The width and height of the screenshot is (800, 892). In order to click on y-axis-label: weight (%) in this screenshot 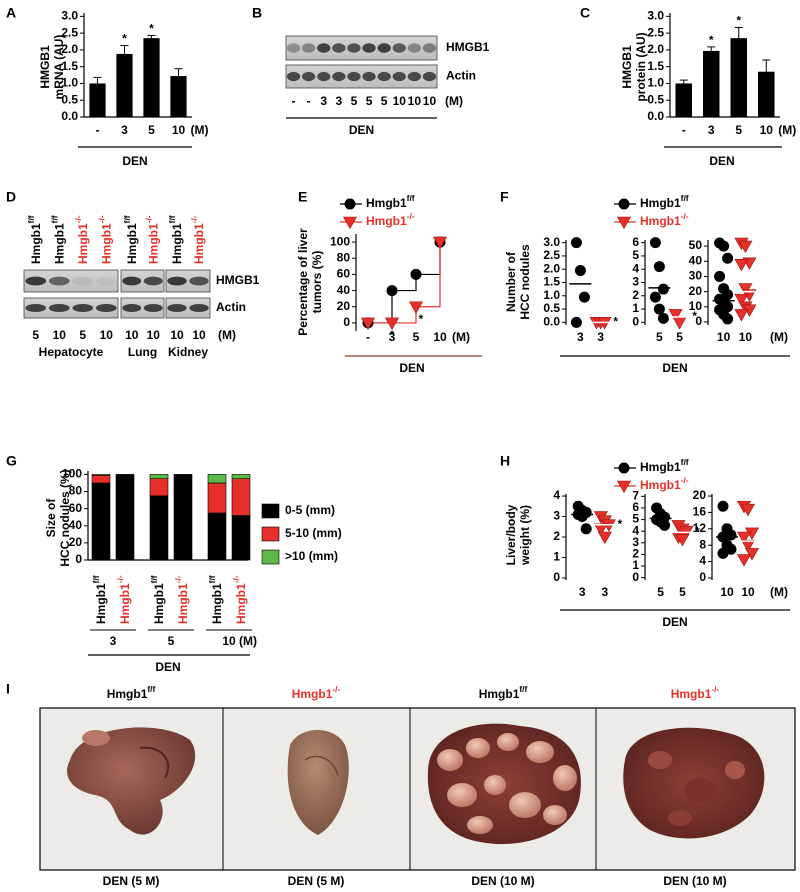, I will do `click(525, 535)`.